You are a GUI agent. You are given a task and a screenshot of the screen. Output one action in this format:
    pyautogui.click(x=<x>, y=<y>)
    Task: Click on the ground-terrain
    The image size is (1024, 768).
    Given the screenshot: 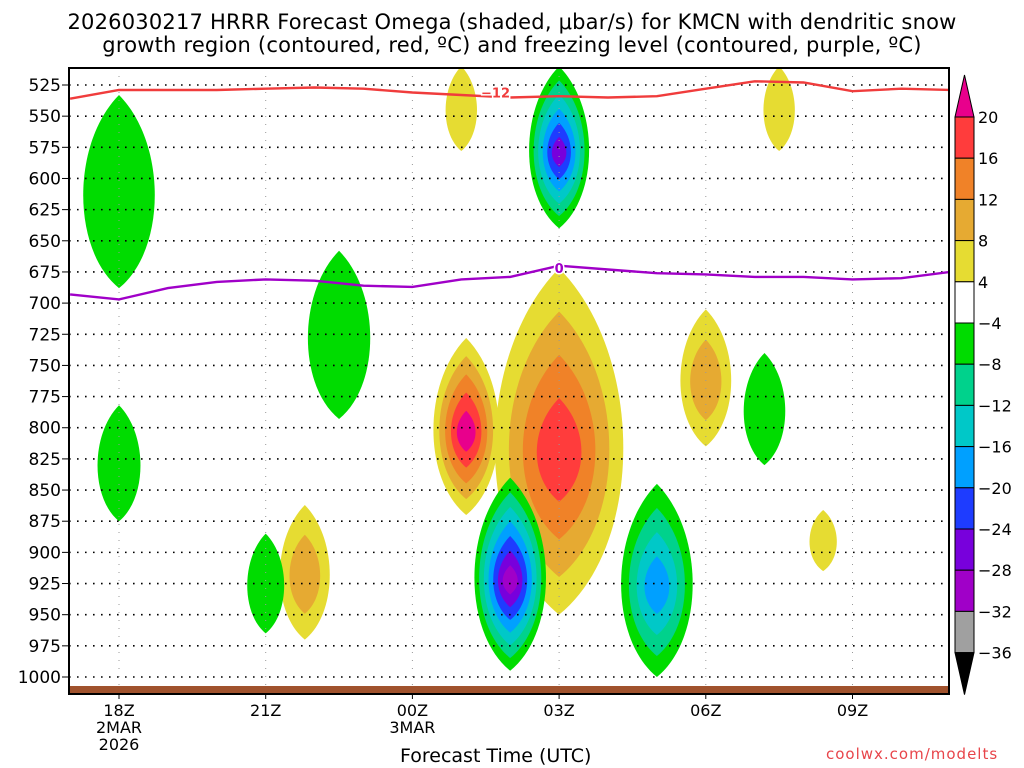 What is the action you would take?
    pyautogui.click(x=509, y=690)
    